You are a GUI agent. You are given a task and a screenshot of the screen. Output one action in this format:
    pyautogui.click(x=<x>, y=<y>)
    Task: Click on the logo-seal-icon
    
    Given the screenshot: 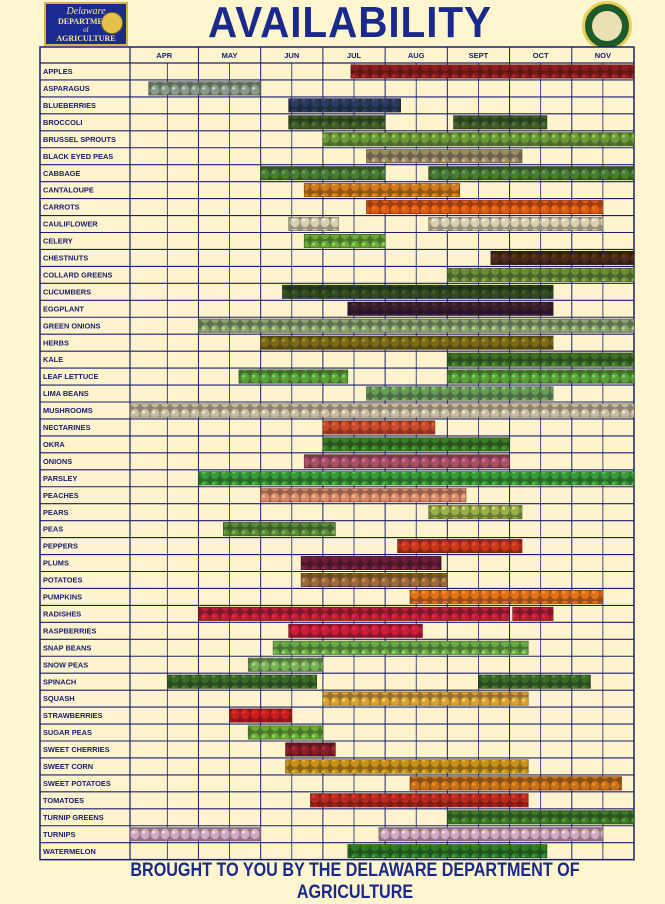 What is the action you would take?
    pyautogui.click(x=112, y=23)
    